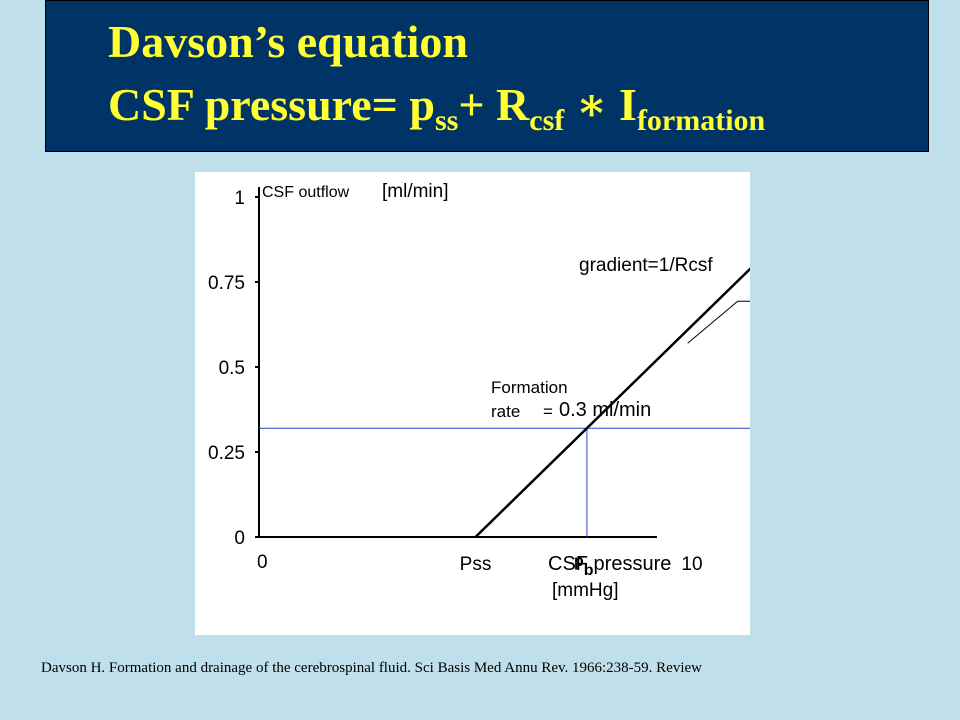  Describe the element at coordinates (609, 564) in the screenshot. I see `x-axis-label: CSF pressure` at that location.